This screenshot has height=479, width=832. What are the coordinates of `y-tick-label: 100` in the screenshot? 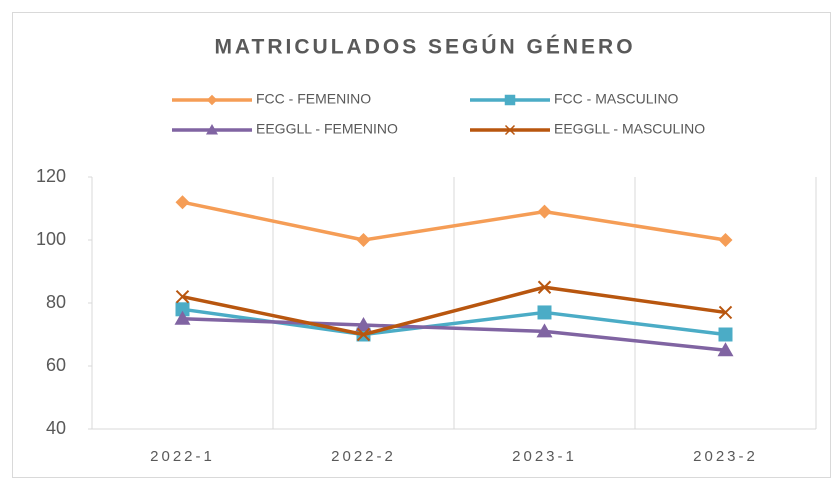 It's located at (51, 239).